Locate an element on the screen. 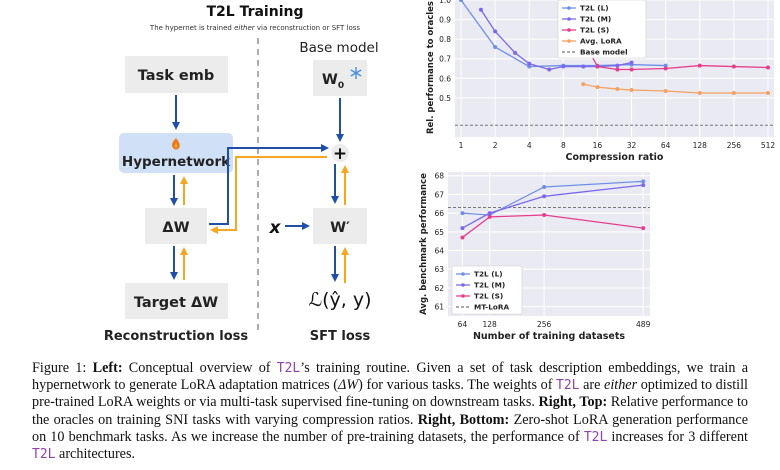 The height and width of the screenshot is (470, 780). x-axis-label: Number of training datasets is located at coordinates (549, 336).